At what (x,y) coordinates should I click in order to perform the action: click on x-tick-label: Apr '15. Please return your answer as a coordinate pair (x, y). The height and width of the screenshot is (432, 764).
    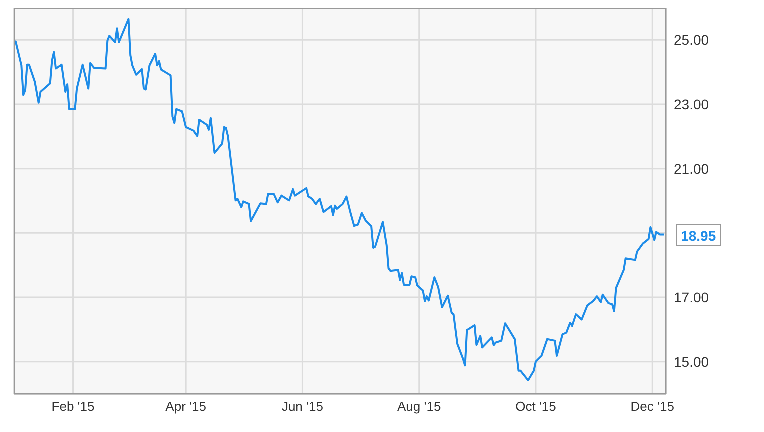
    Looking at the image, I should click on (186, 406).